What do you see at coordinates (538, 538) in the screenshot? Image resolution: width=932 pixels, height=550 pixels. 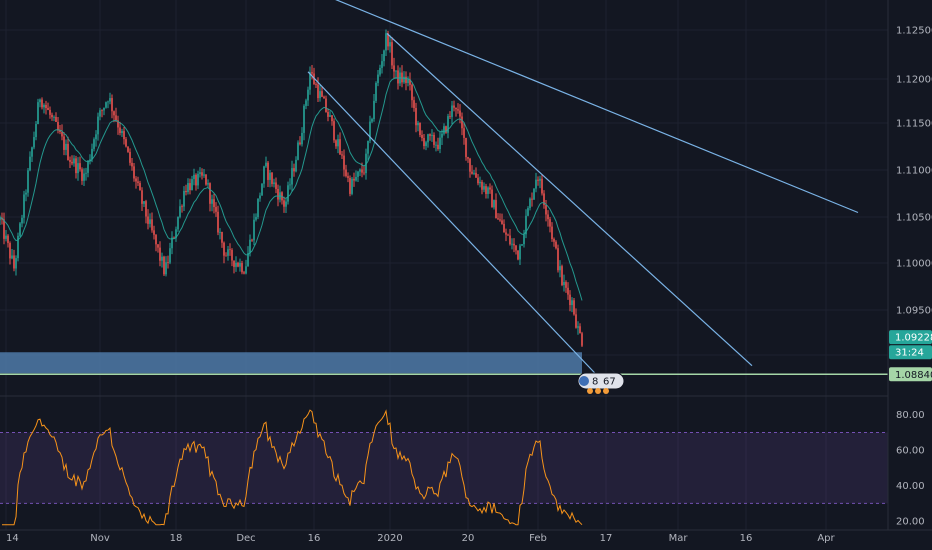 I see `time-tick-label: Feb` at bounding box center [538, 538].